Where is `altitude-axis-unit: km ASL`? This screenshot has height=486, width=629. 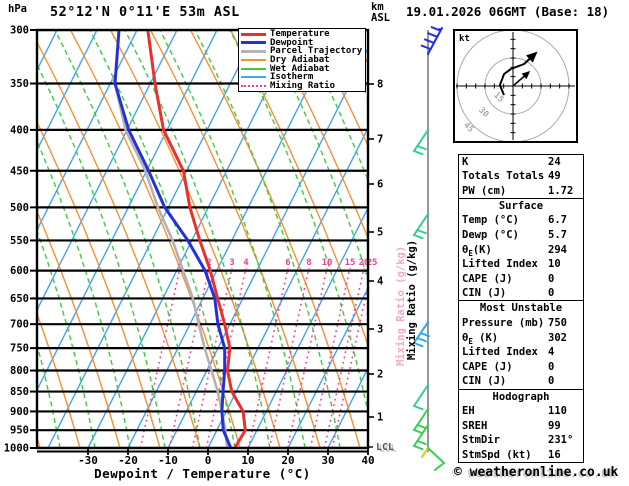
altitude-axis-unit: km ASL is located at coordinates (380, 13).